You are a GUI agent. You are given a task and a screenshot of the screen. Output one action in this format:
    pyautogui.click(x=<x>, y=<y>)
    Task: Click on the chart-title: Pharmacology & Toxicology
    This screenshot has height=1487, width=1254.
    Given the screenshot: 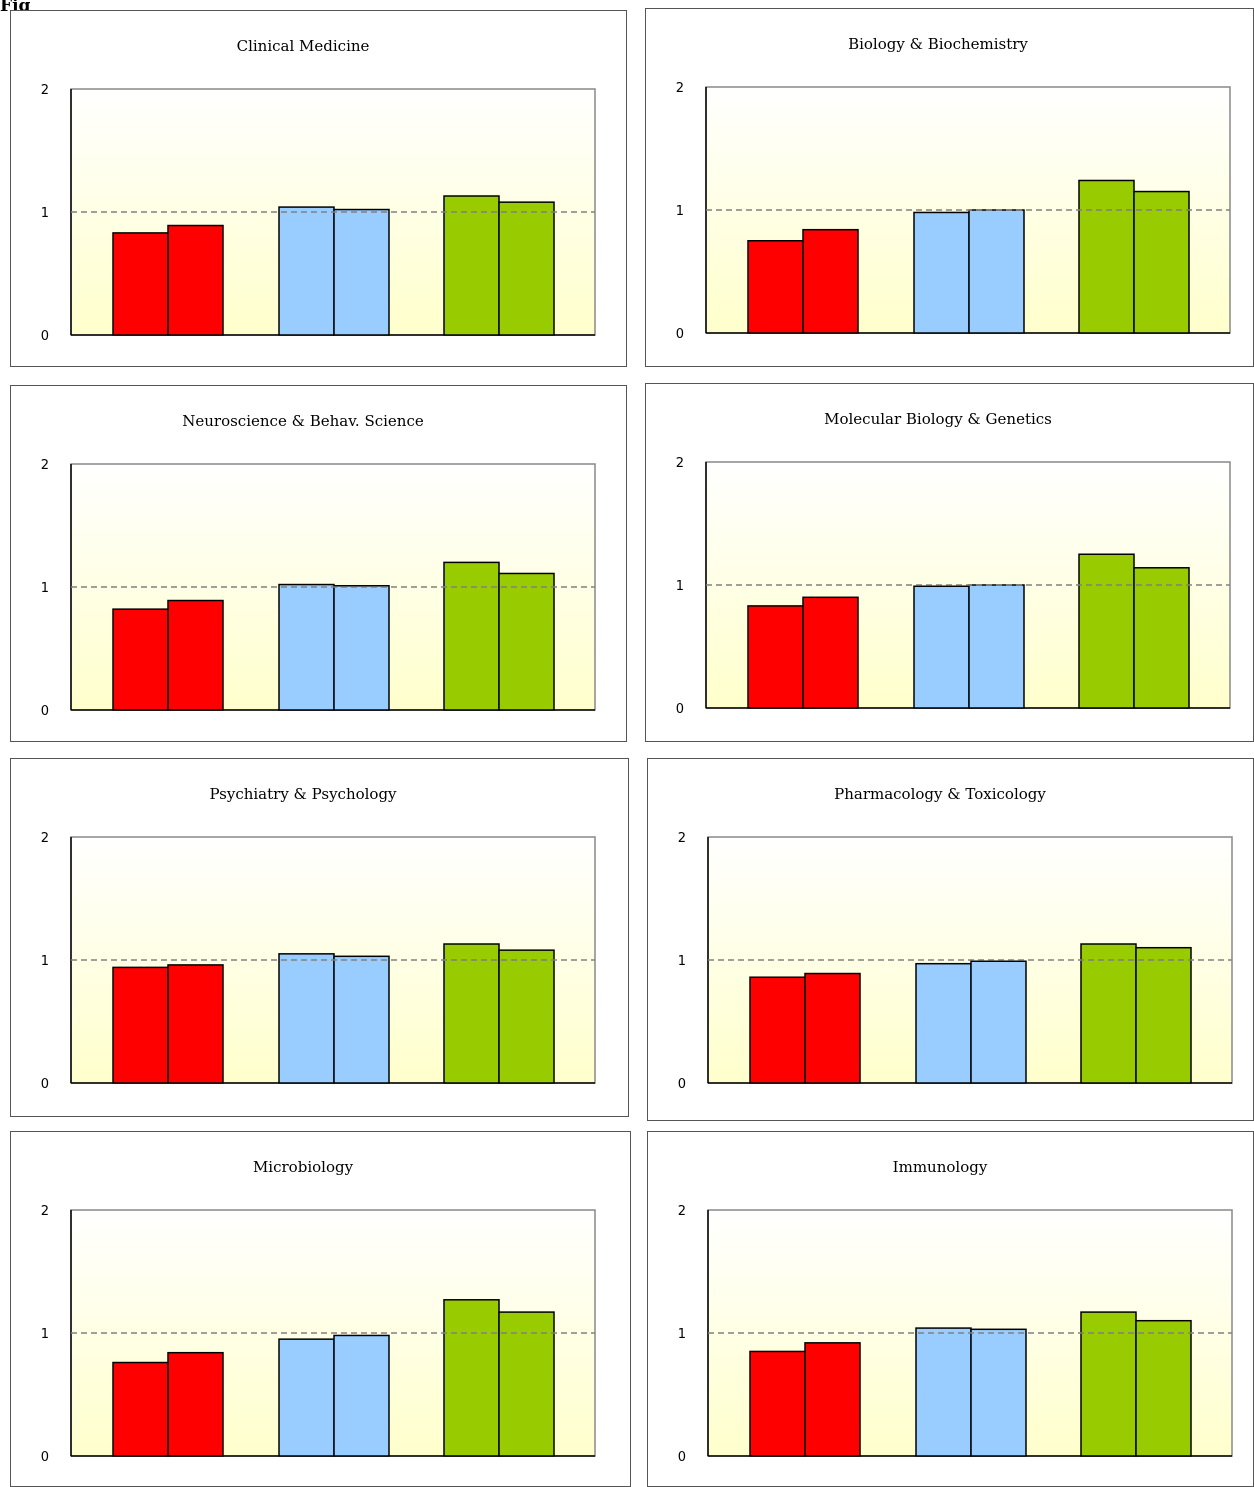 What is the action you would take?
    pyautogui.click(x=940, y=794)
    